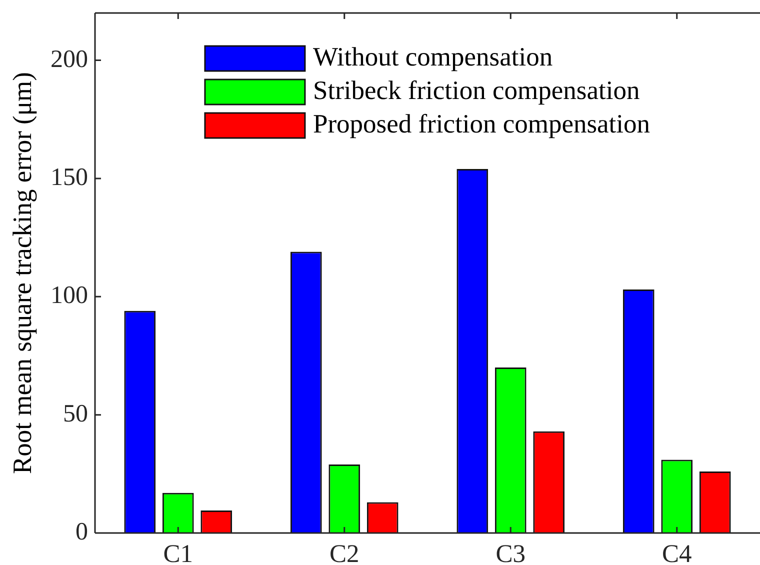 The width and height of the screenshot is (760, 565). Describe the element at coordinates (511, 552) in the screenshot. I see `x-tick-label: C3` at that location.